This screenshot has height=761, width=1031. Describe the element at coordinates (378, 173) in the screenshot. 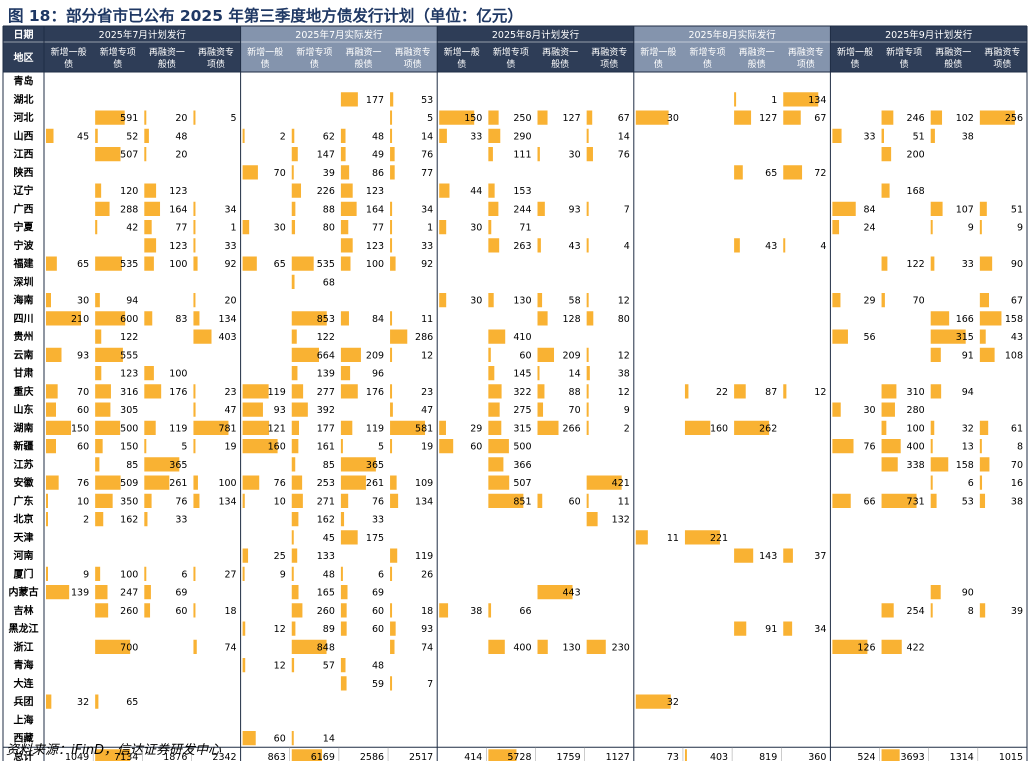

I see `cell-value: 86` at that location.